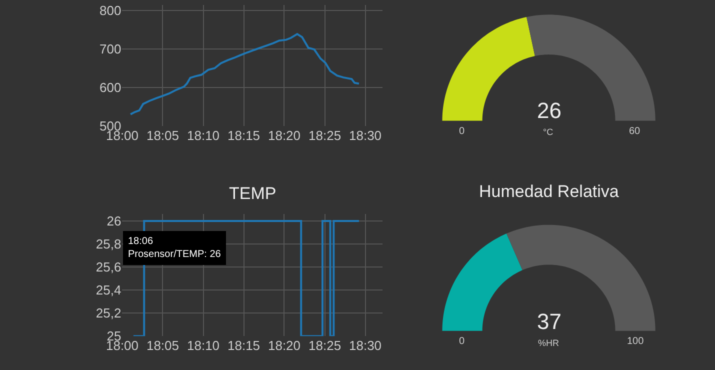 The width and height of the screenshot is (715, 370). What do you see at coordinates (549, 321) in the screenshot?
I see `text: 37` at bounding box center [549, 321].